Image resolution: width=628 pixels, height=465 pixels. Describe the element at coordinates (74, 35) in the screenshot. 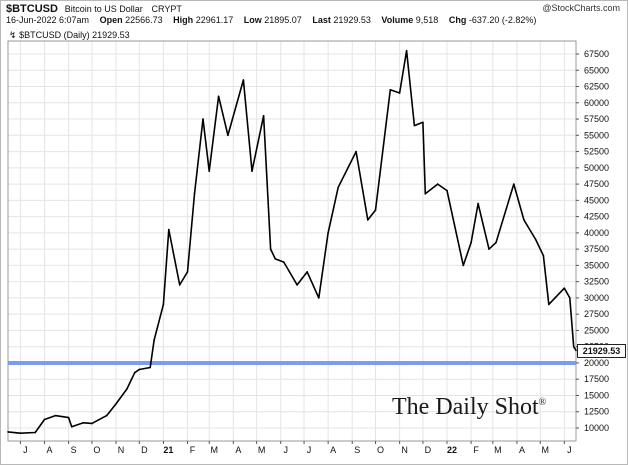

I see `legend-label: $BTCUSD (Daily) 21929.53` at that location.